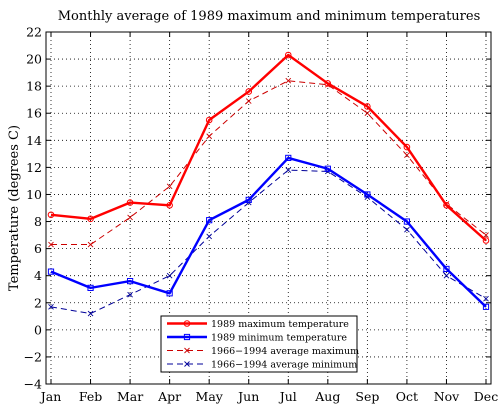 Image resolution: width=501 pixels, height=412 pixels. What do you see at coordinates (447, 396) in the screenshot?
I see `x-tick-label-nov: Nov` at bounding box center [447, 396].